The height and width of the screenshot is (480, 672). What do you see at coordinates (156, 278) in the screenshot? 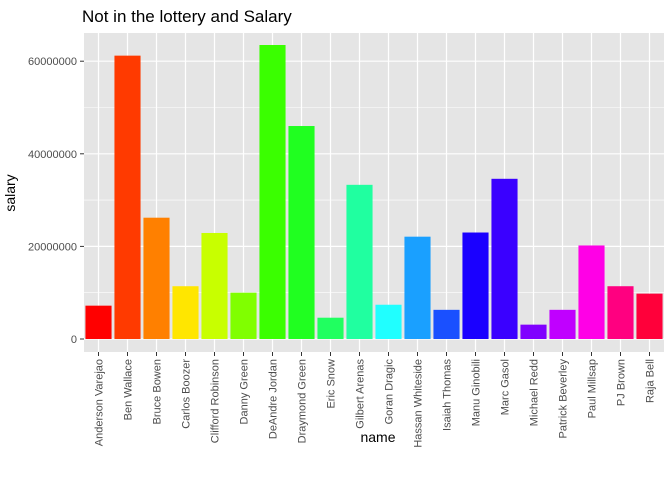
I see `bar-bruce-bowen` at bounding box center [156, 278].